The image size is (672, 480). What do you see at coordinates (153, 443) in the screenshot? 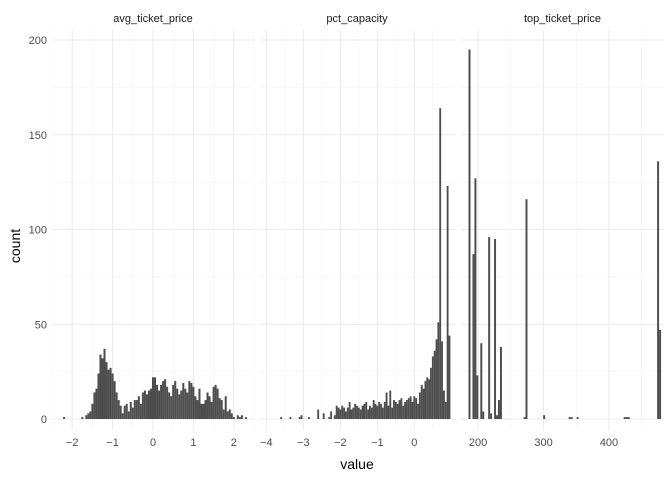
I see `x-tick-label: 0` at bounding box center [153, 443].